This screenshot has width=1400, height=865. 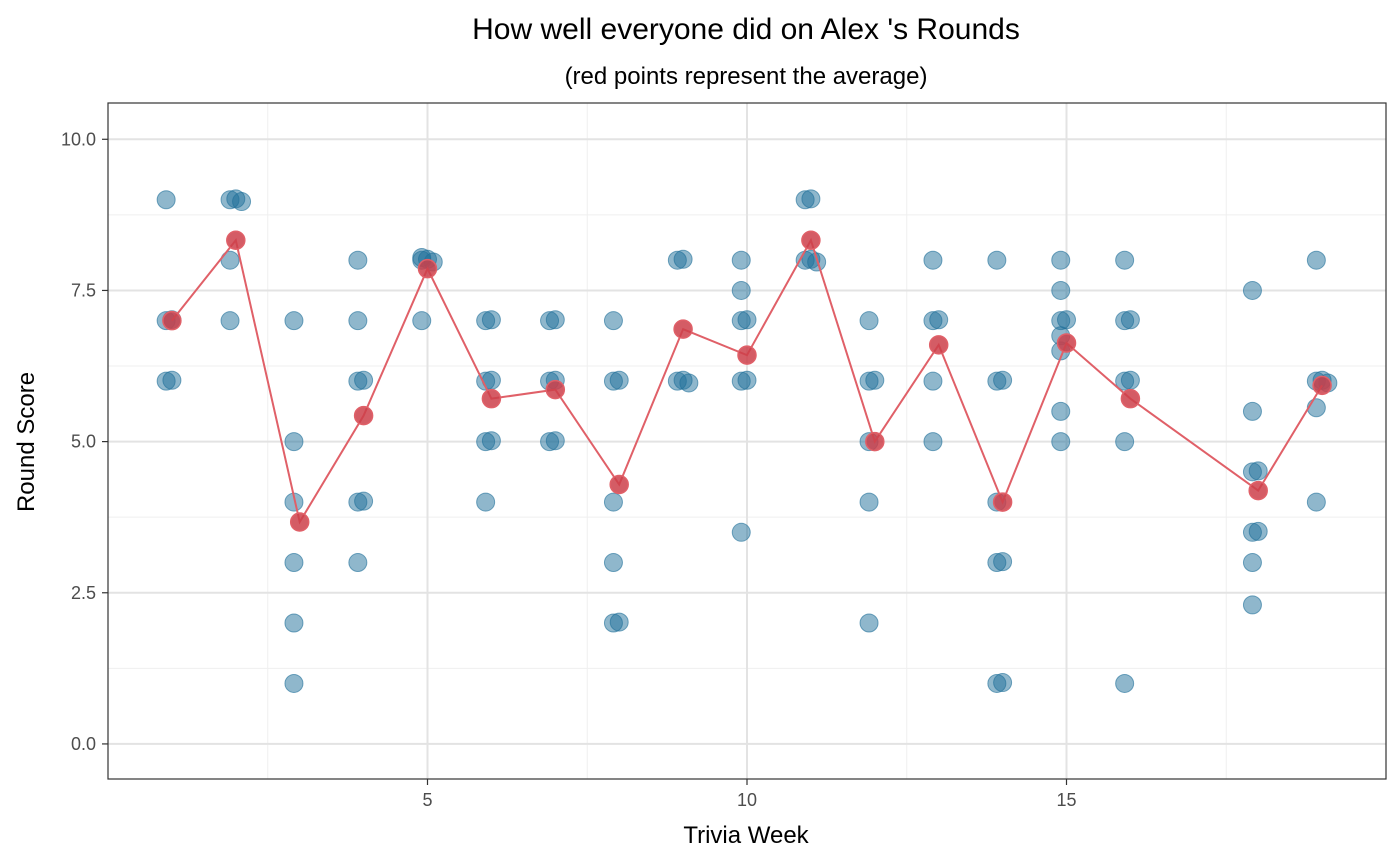 What do you see at coordinates (746, 76) in the screenshot?
I see `chart-subtitle: (red points represent the average)` at bounding box center [746, 76].